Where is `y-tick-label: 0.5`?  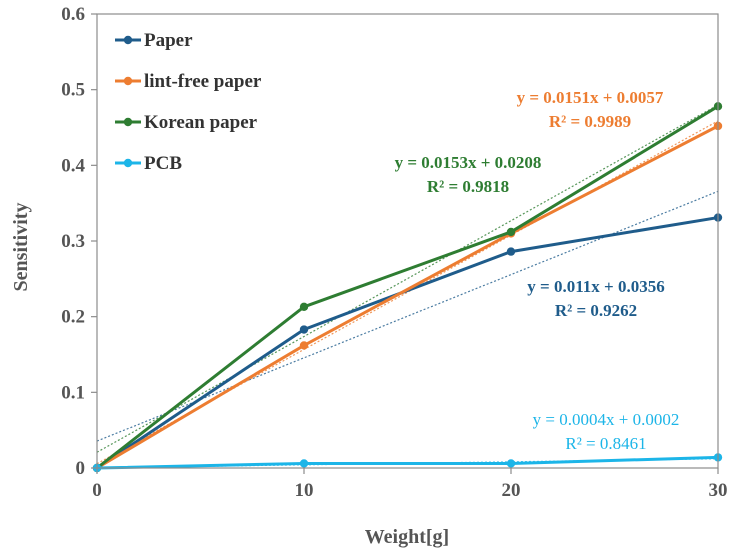
y-tick-label: 0.5 is located at coordinates (73, 90).